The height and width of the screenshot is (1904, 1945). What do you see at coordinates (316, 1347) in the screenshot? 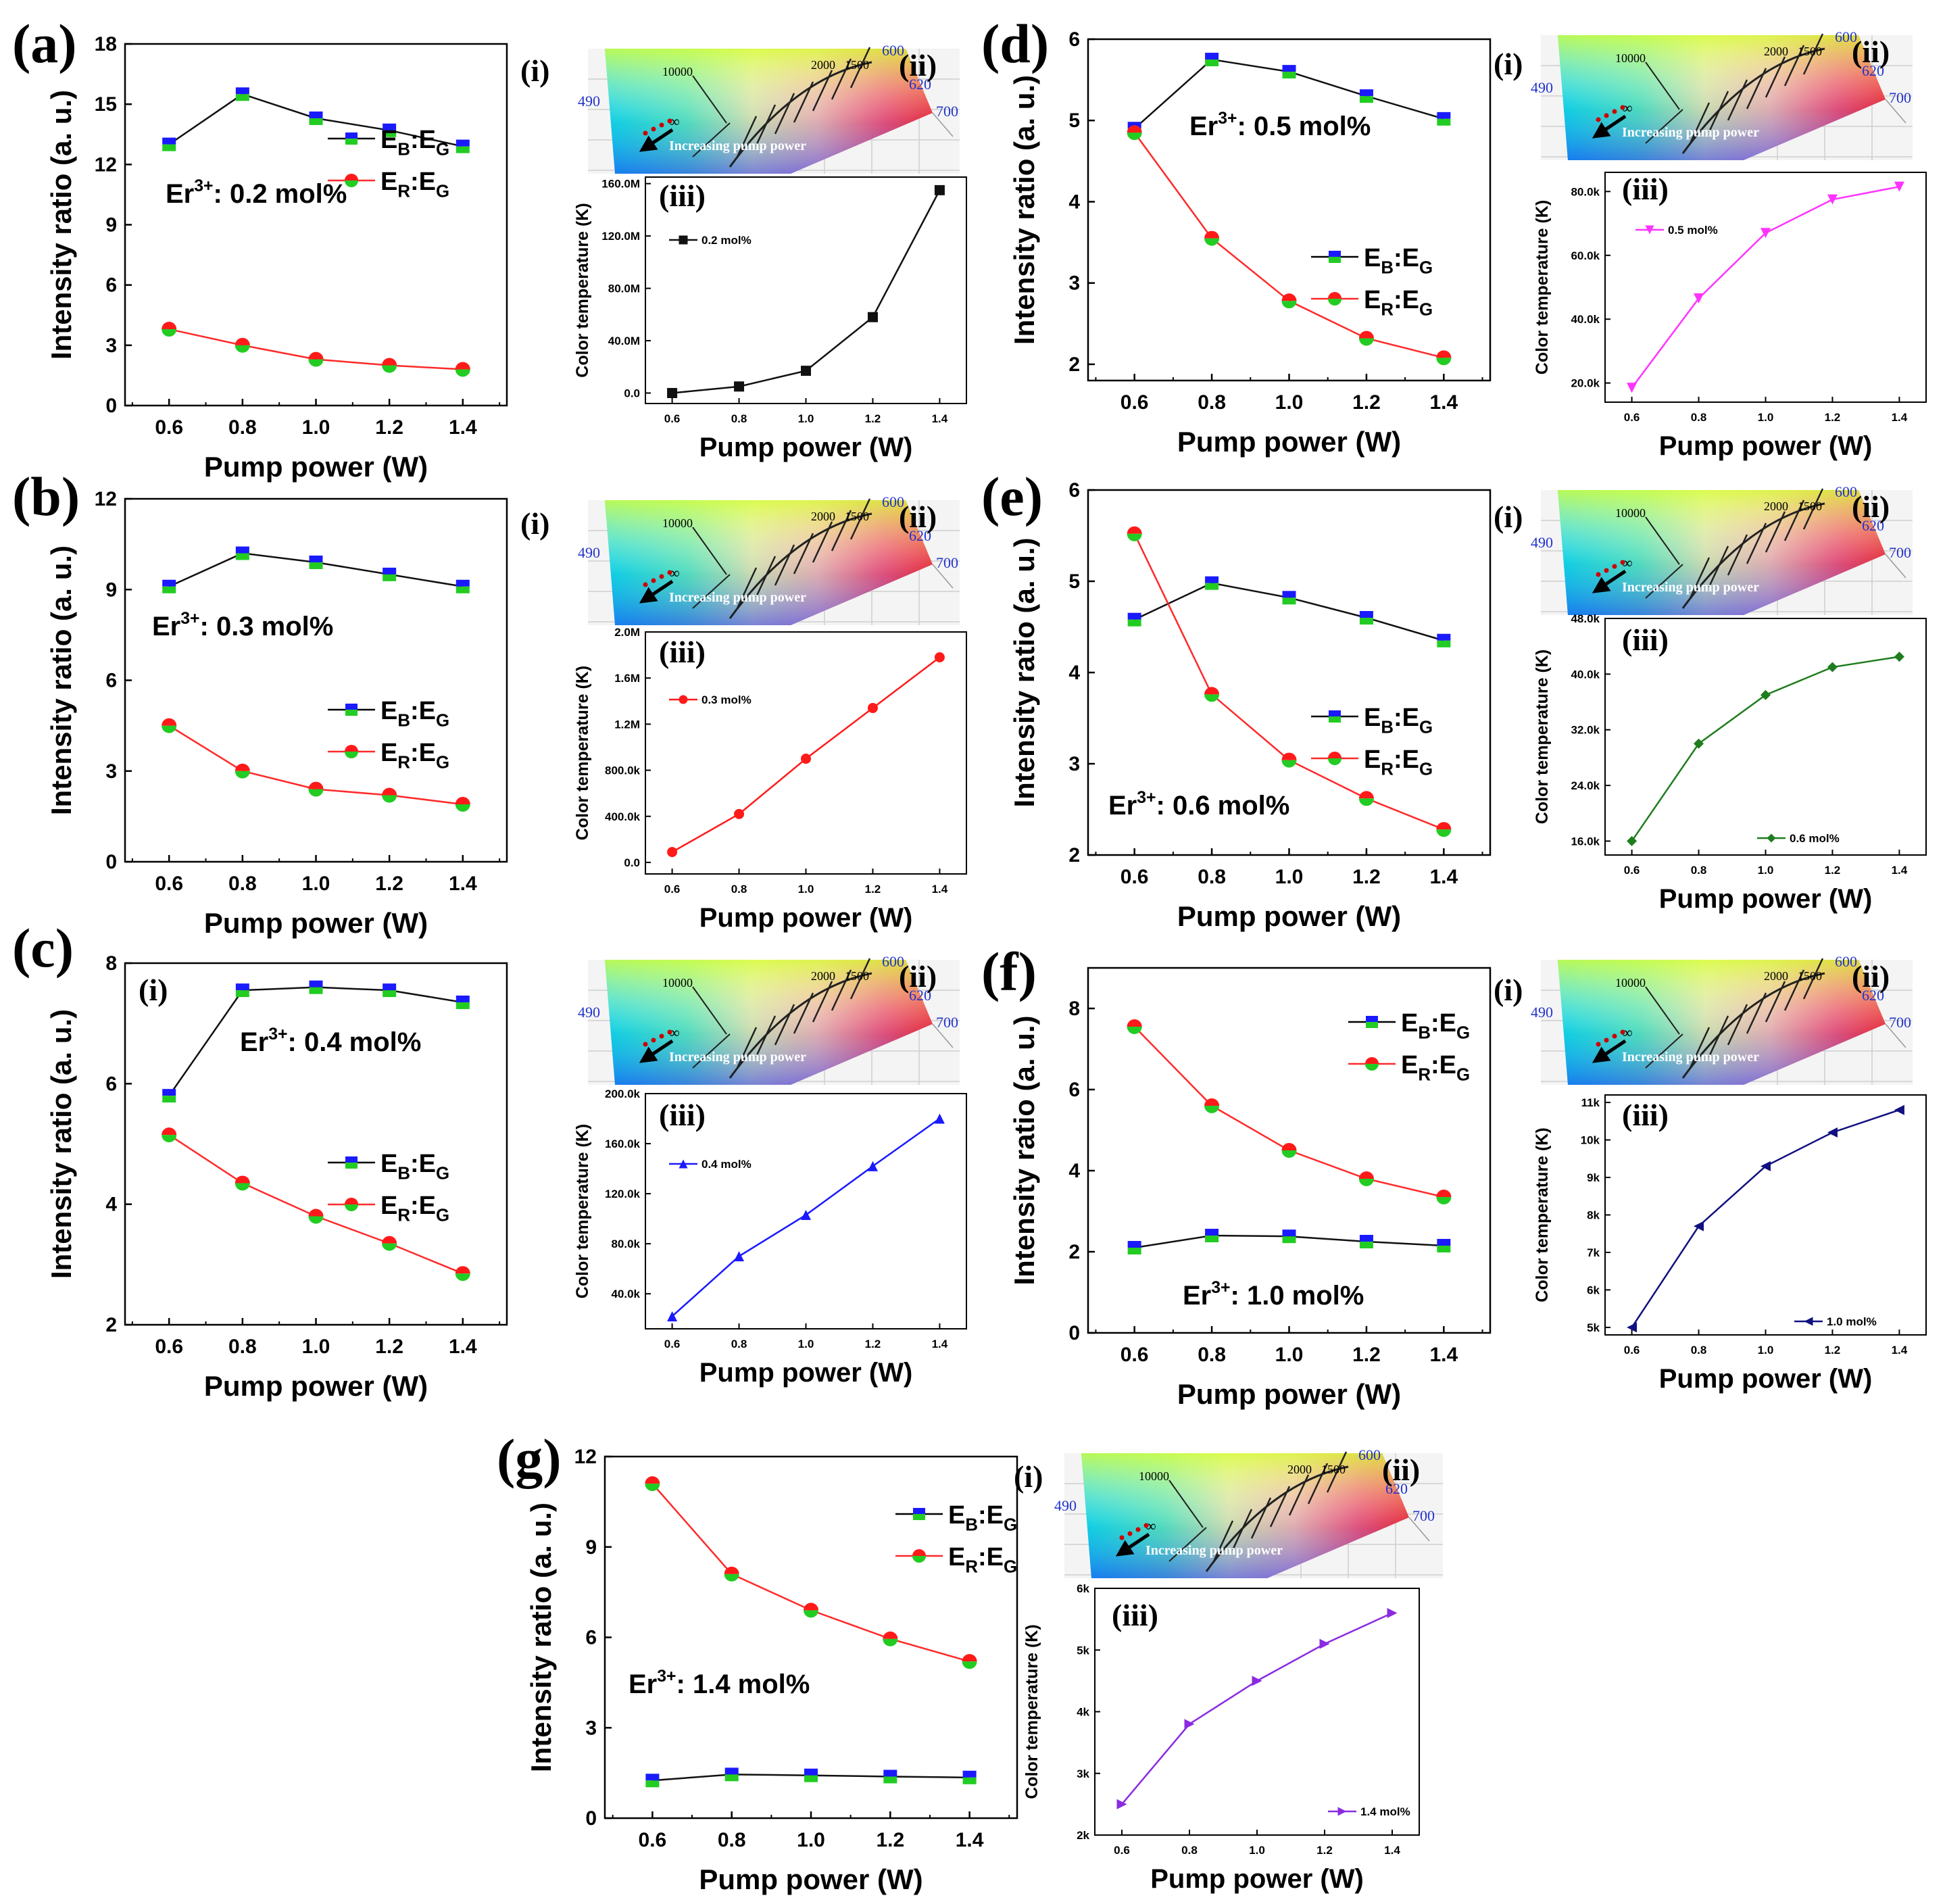
I see `x-tick-label: 1.0` at bounding box center [316, 1347].